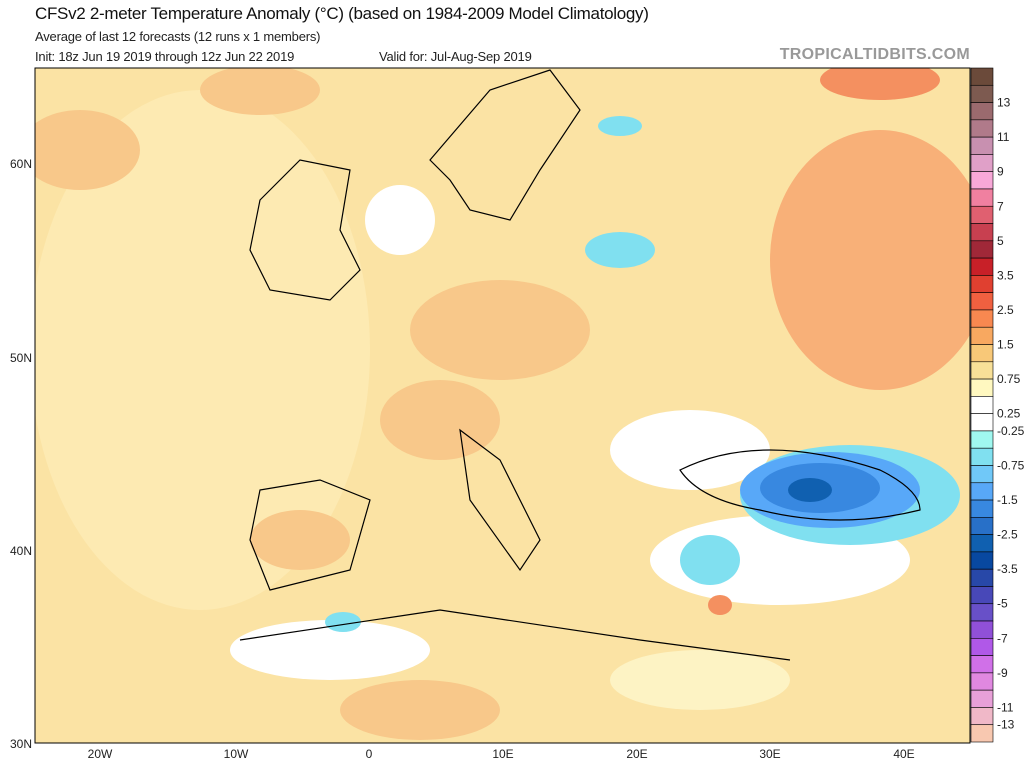  What do you see at coordinates (21, 164) in the screenshot?
I see `lat-tick-label: 60N` at bounding box center [21, 164].